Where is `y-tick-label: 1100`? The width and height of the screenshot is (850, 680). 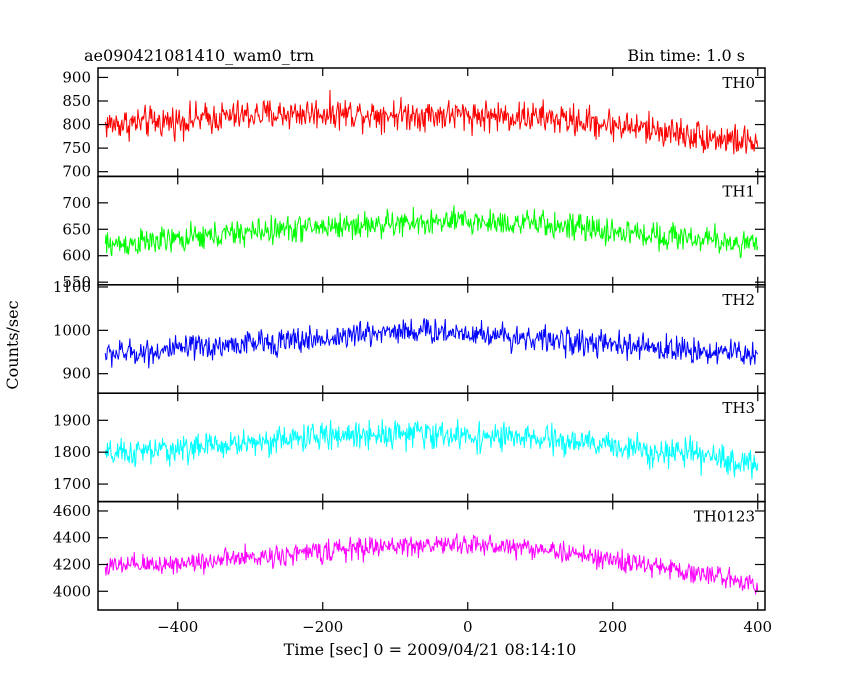
y-tick-label: 1100 is located at coordinates (72, 287).